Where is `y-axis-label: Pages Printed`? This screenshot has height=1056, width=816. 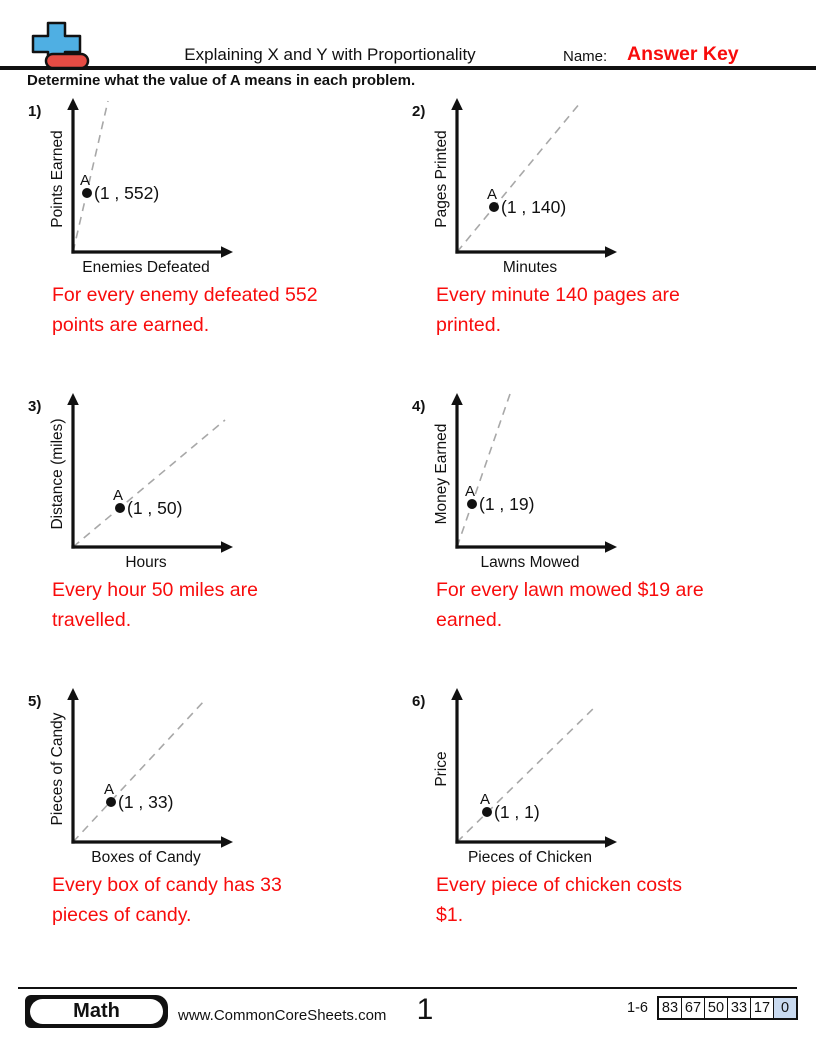
y-axis-label: Pages Printed is located at coordinates (441, 178).